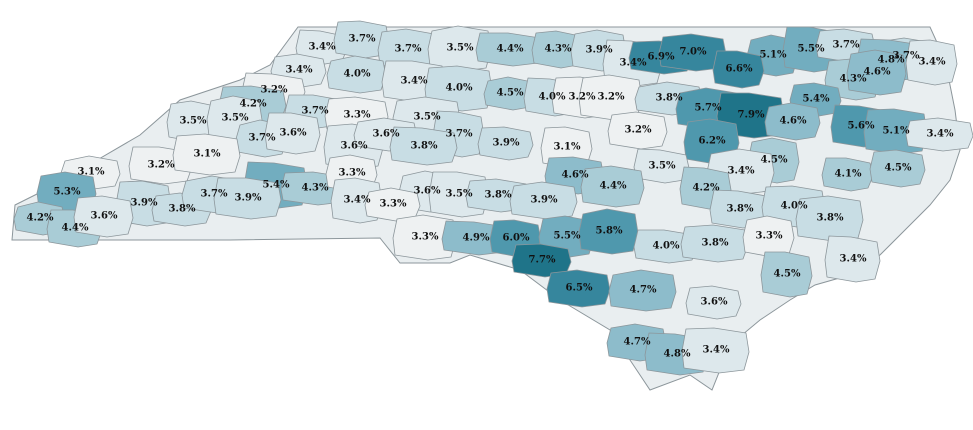 The image size is (973, 430). I want to click on county-rate-label: 5.6%, so click(861, 126).